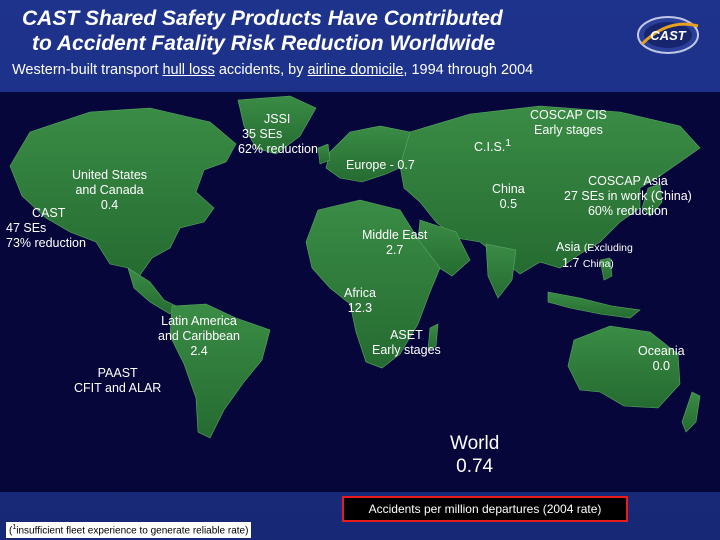 The image size is (720, 540). I want to click on oceania-text: Oceania, so click(661, 351).